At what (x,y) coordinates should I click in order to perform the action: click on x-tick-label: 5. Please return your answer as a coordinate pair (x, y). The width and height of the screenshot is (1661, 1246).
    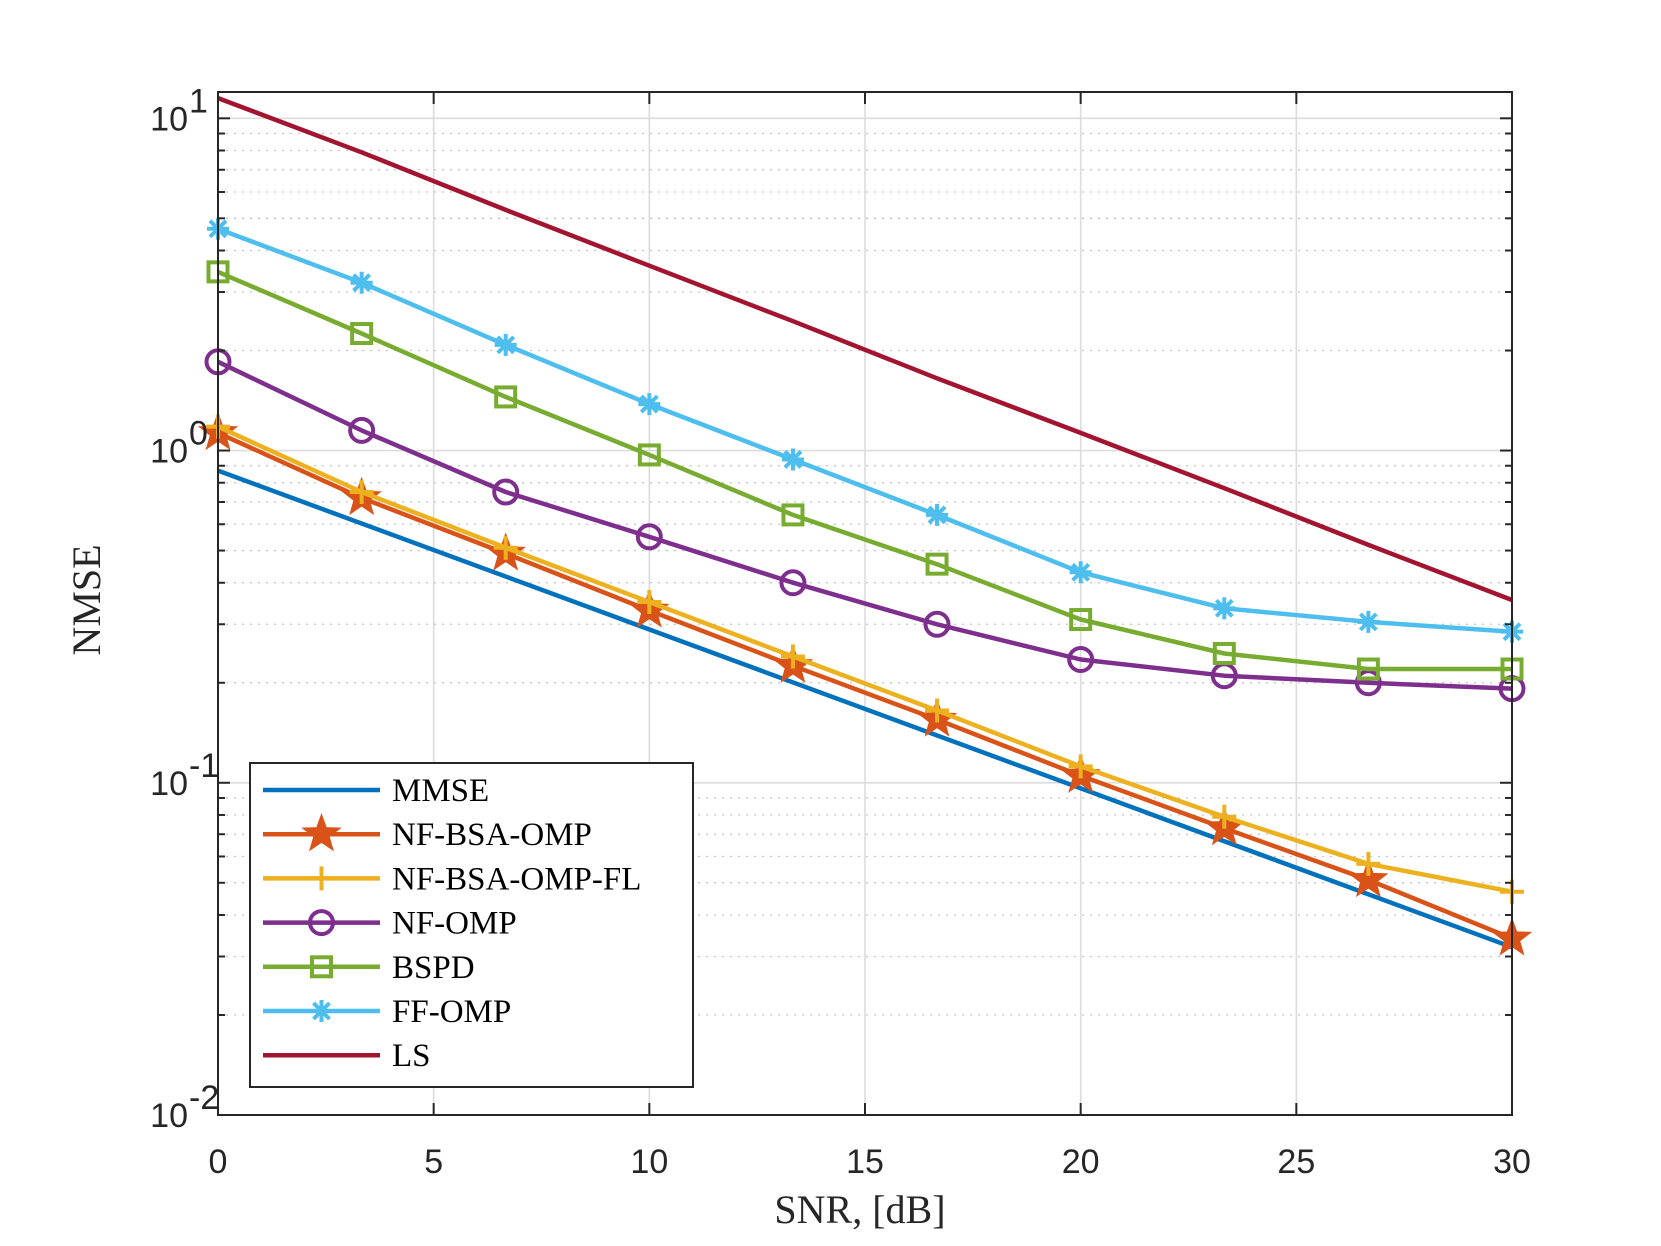
    Looking at the image, I should click on (433, 1162).